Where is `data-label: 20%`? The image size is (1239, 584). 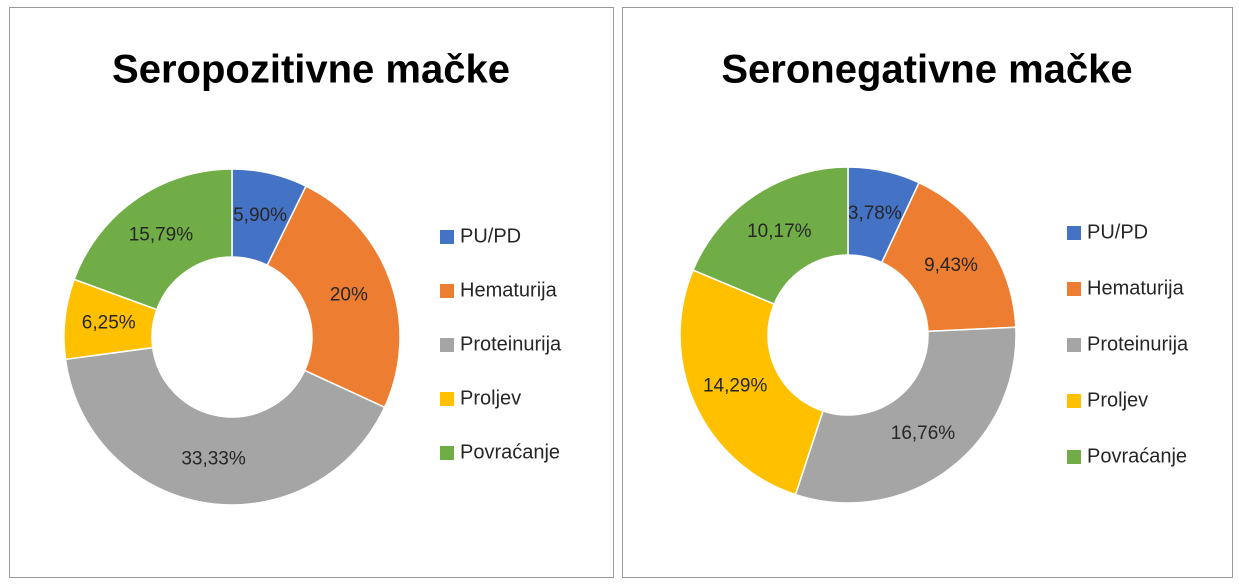
data-label: 20% is located at coordinates (349, 294).